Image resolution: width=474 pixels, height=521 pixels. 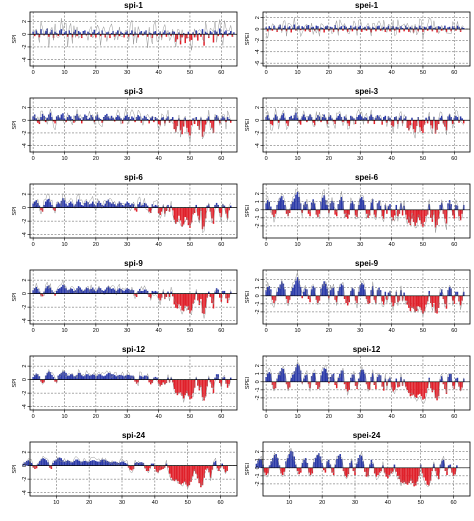 What do you see at coordinates (25, 21) in the screenshot?
I see `y-tick-label: 2` at bounding box center [25, 21].